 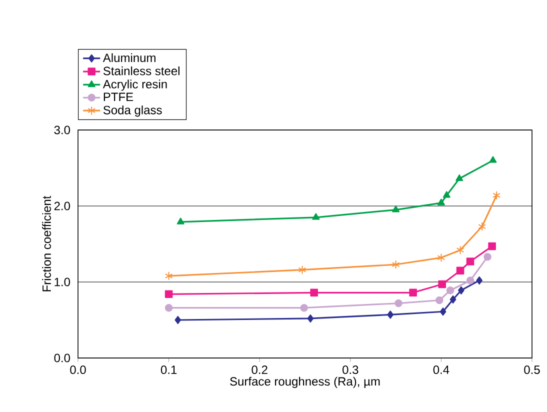 I want to click on legend-label: Stainless steel, so click(x=141, y=71).